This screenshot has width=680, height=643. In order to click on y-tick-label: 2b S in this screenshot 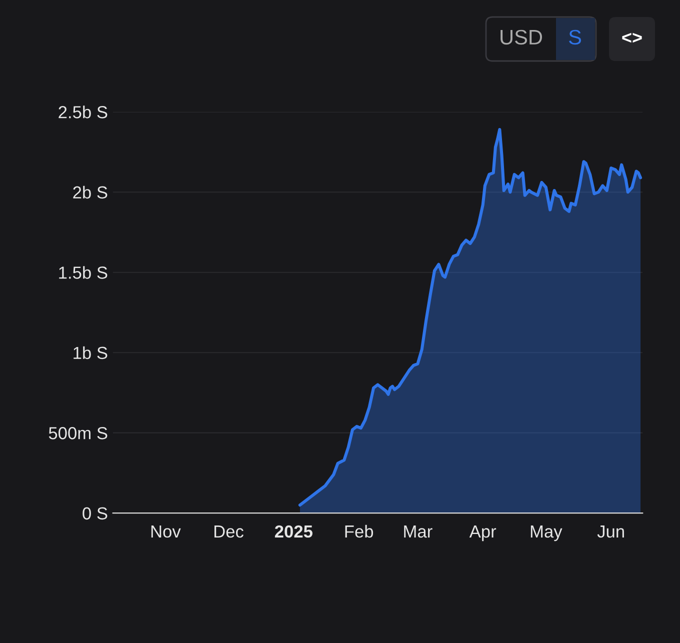, I will do `click(90, 192)`.